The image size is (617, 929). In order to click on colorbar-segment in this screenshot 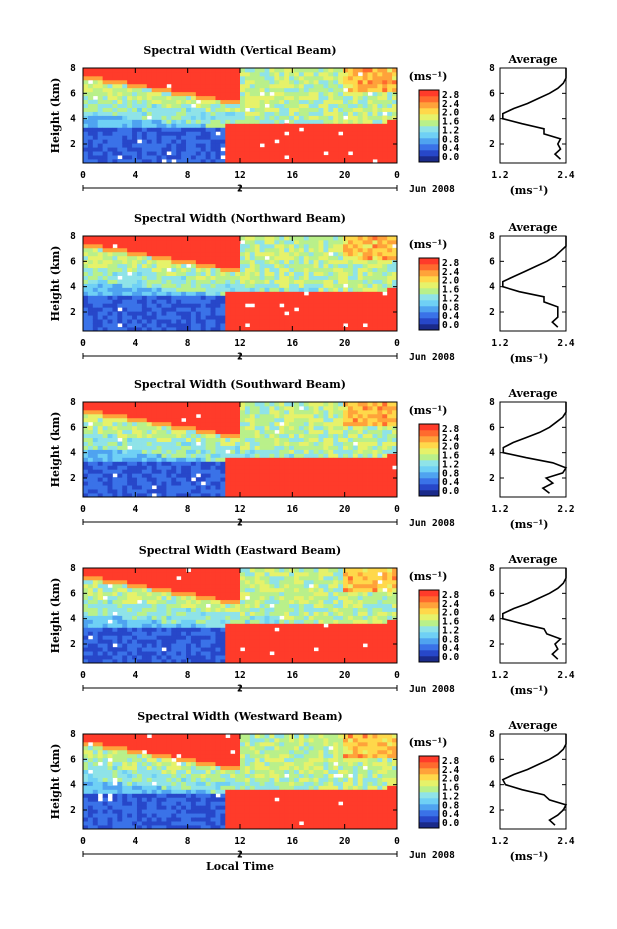, I will do `click(429, 267)`.